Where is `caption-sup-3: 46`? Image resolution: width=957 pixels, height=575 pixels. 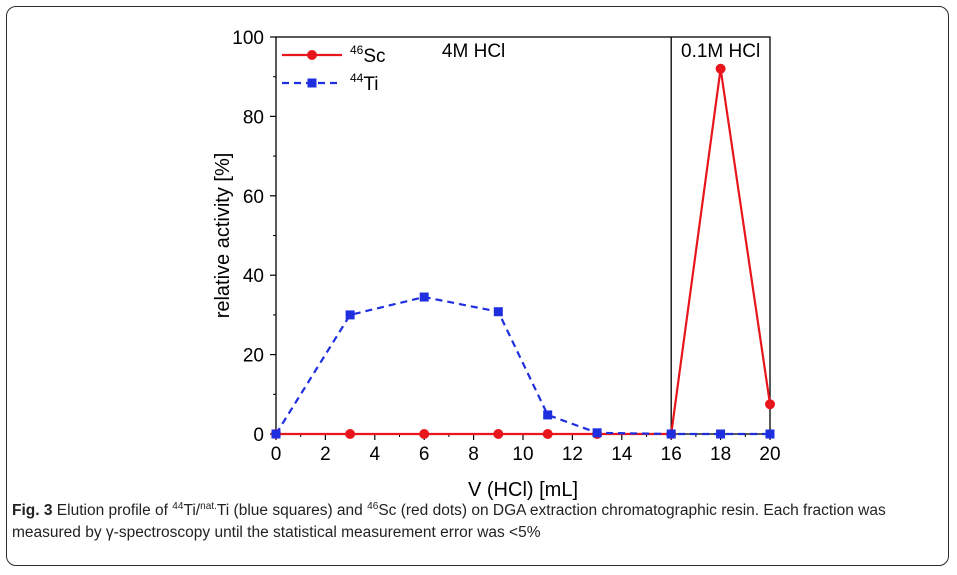 caption-sup-3: 46 is located at coordinates (373, 506).